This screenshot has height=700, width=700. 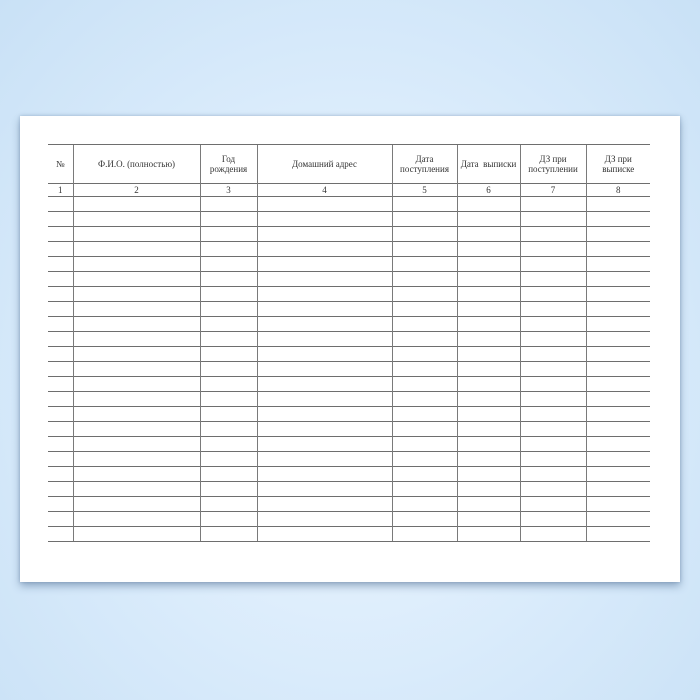 What do you see at coordinates (617, 190) in the screenshot?
I see `column-number: 8` at bounding box center [617, 190].